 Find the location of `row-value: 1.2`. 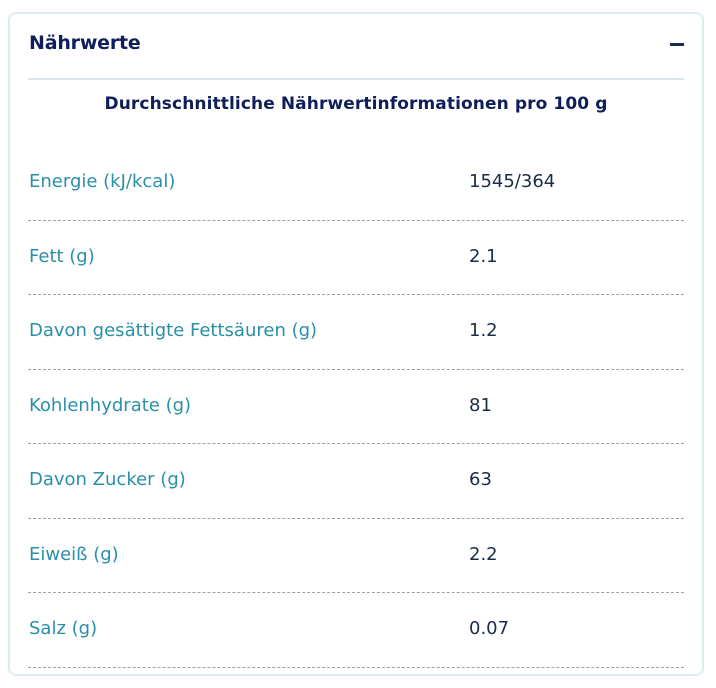

row-value: 1.2 is located at coordinates (483, 330).